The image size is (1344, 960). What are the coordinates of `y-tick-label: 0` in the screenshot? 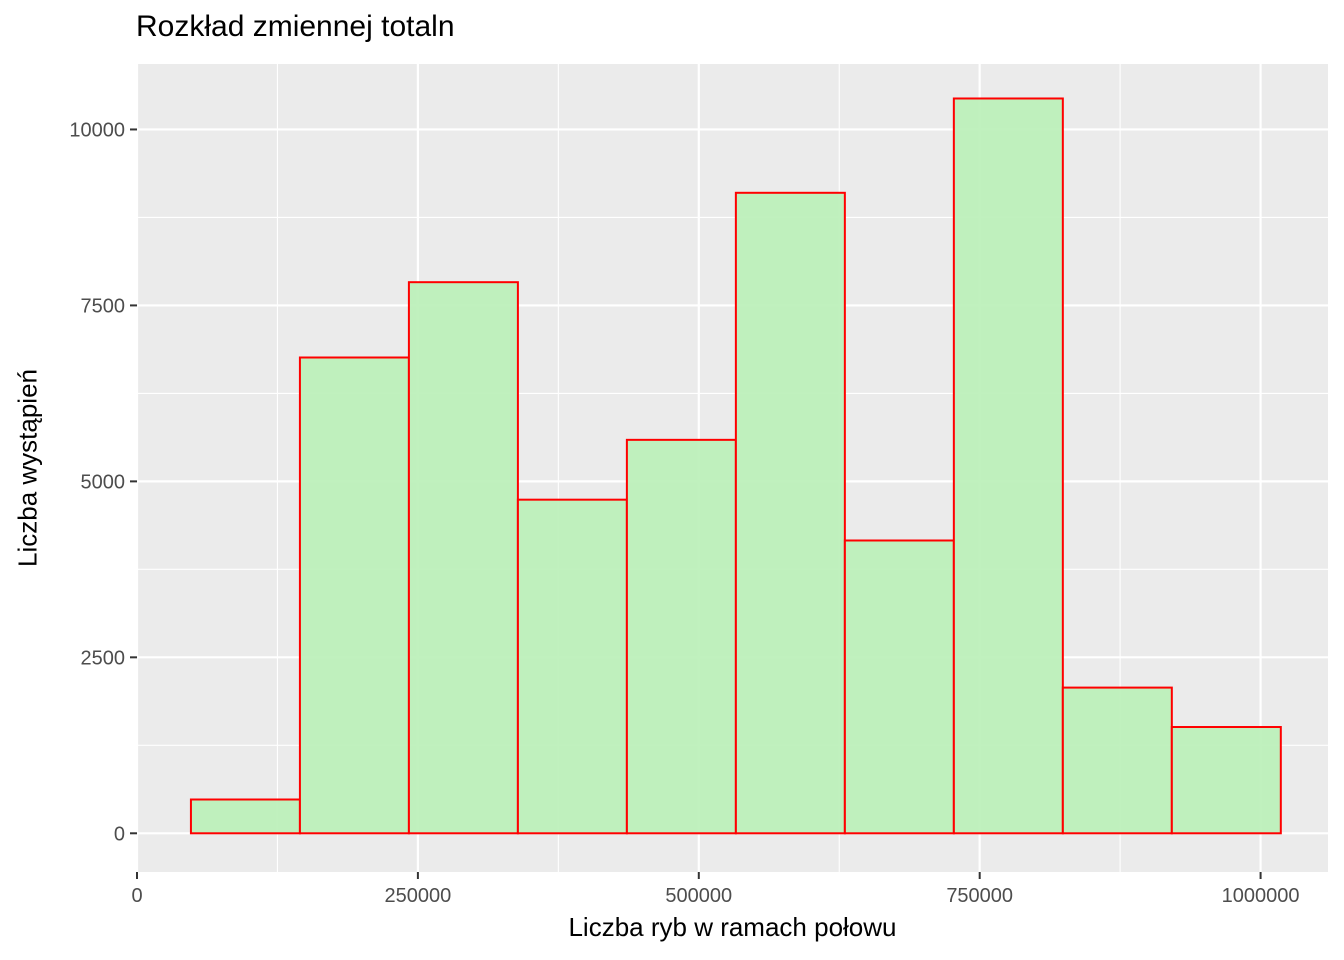 It's located at (119, 834).